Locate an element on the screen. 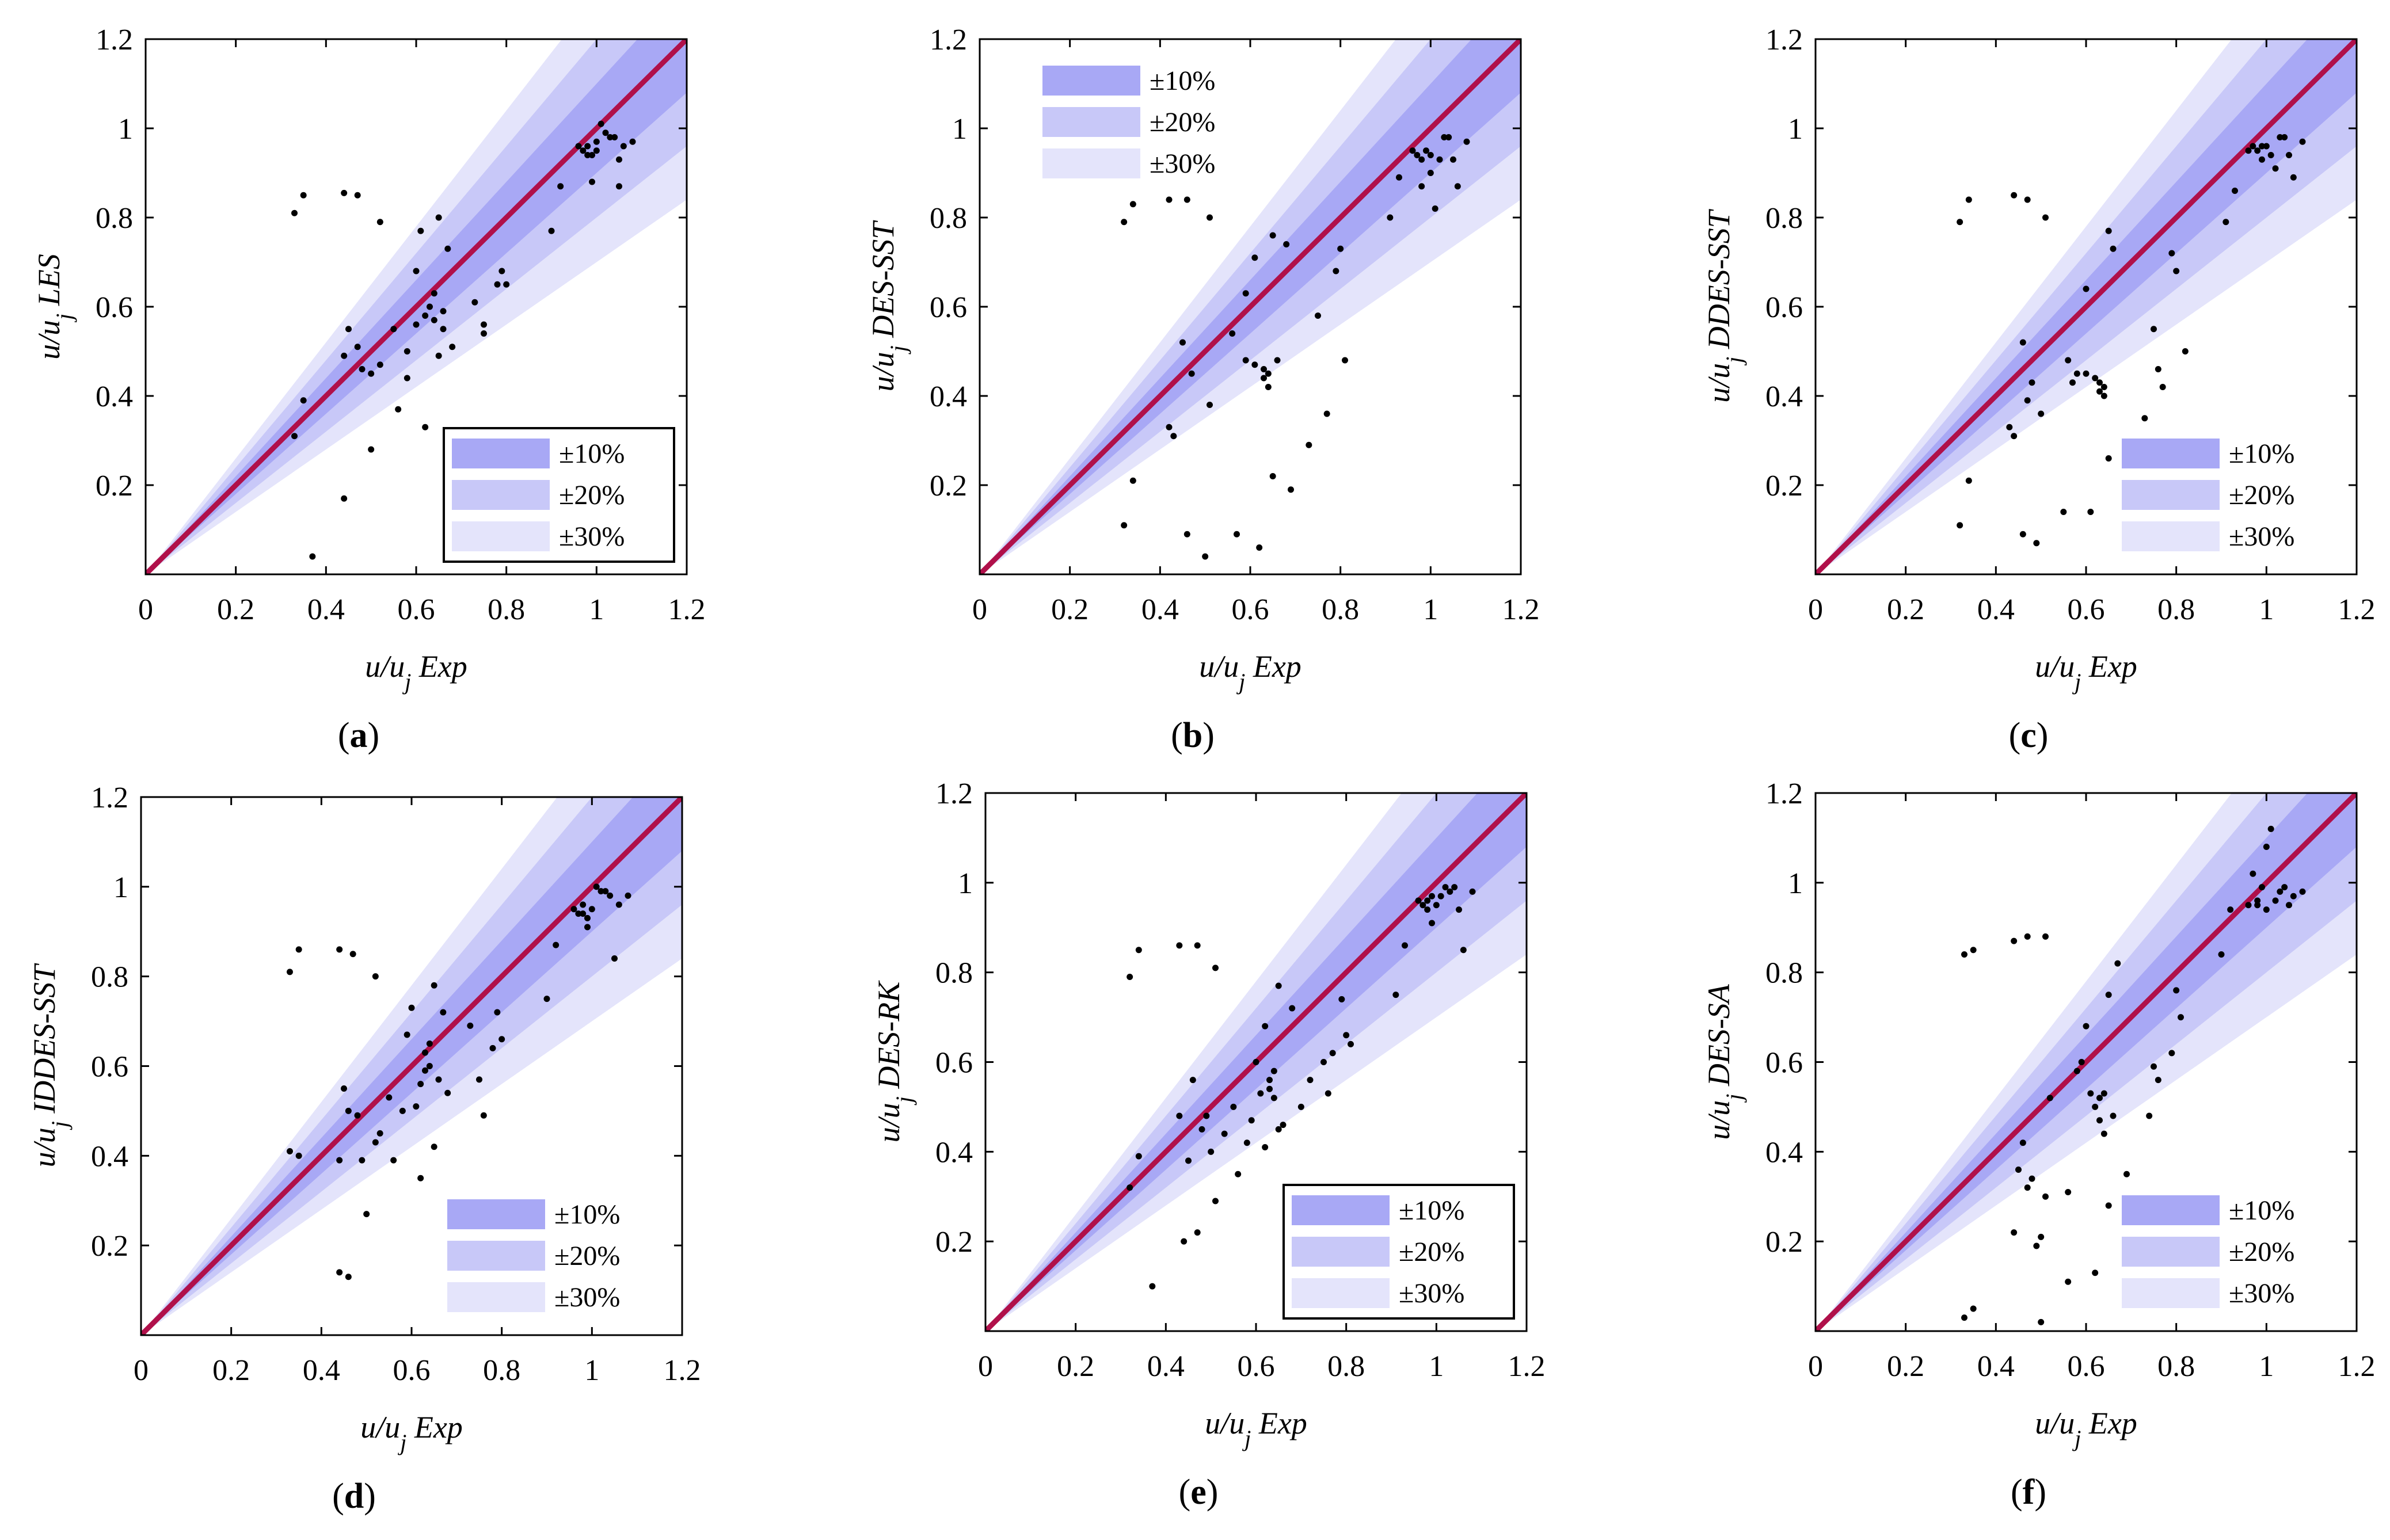 Image resolution: width=2390 pixels, height=1540 pixels. y-axis-label: u/uj LES is located at coordinates (54, 307).